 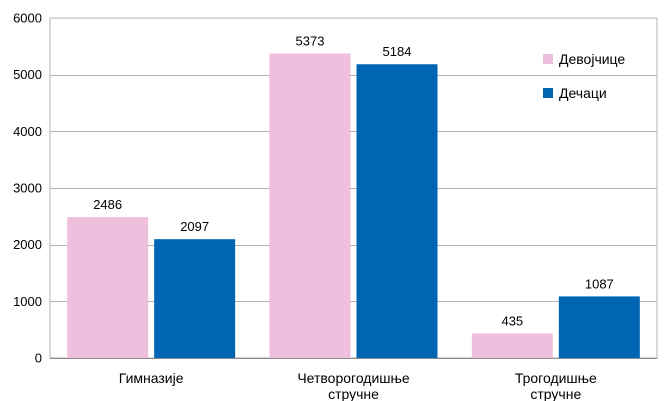 What do you see at coordinates (599, 283) in the screenshot?
I see `data-label: 1087` at bounding box center [599, 283].